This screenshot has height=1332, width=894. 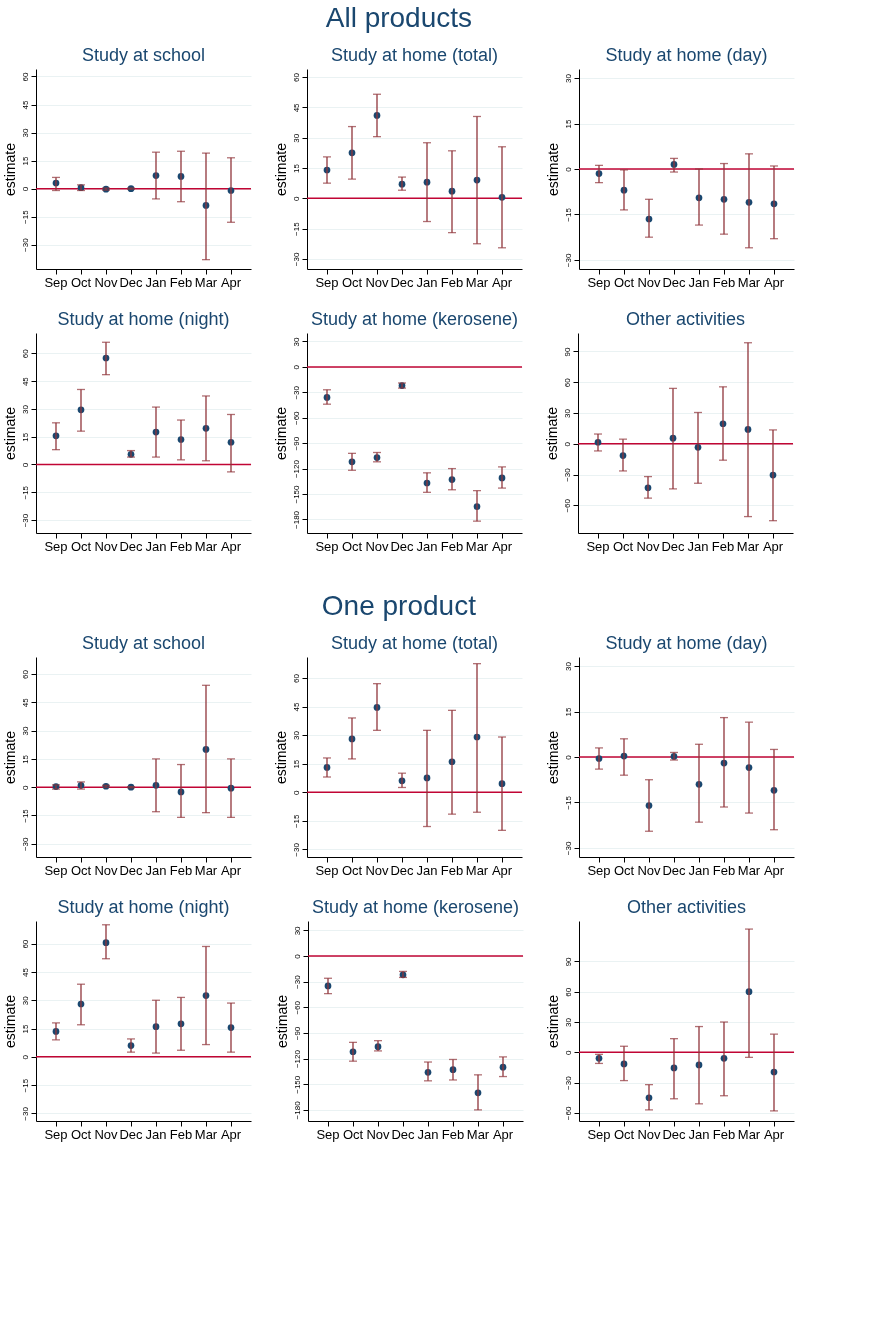 What do you see at coordinates (686, 643) in the screenshot?
I see `chart-title: Study at home (day)` at bounding box center [686, 643].